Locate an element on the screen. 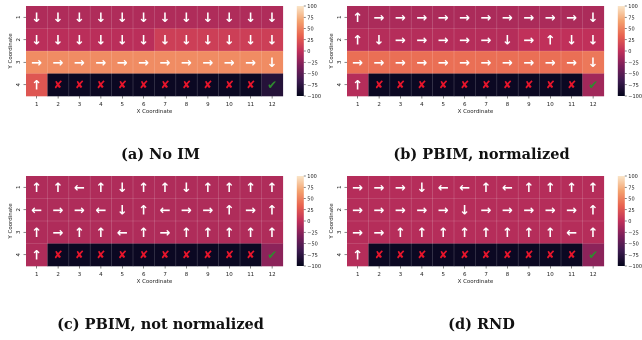 The image size is (642, 340). x-tick-label: 2 is located at coordinates (379, 275).